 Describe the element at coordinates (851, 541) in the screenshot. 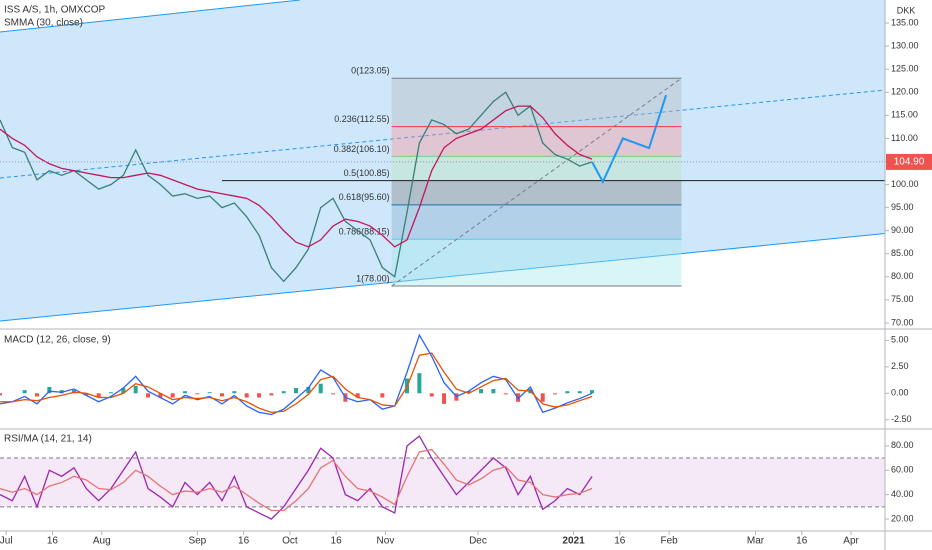

I see `x-tick-label: Apr` at that location.